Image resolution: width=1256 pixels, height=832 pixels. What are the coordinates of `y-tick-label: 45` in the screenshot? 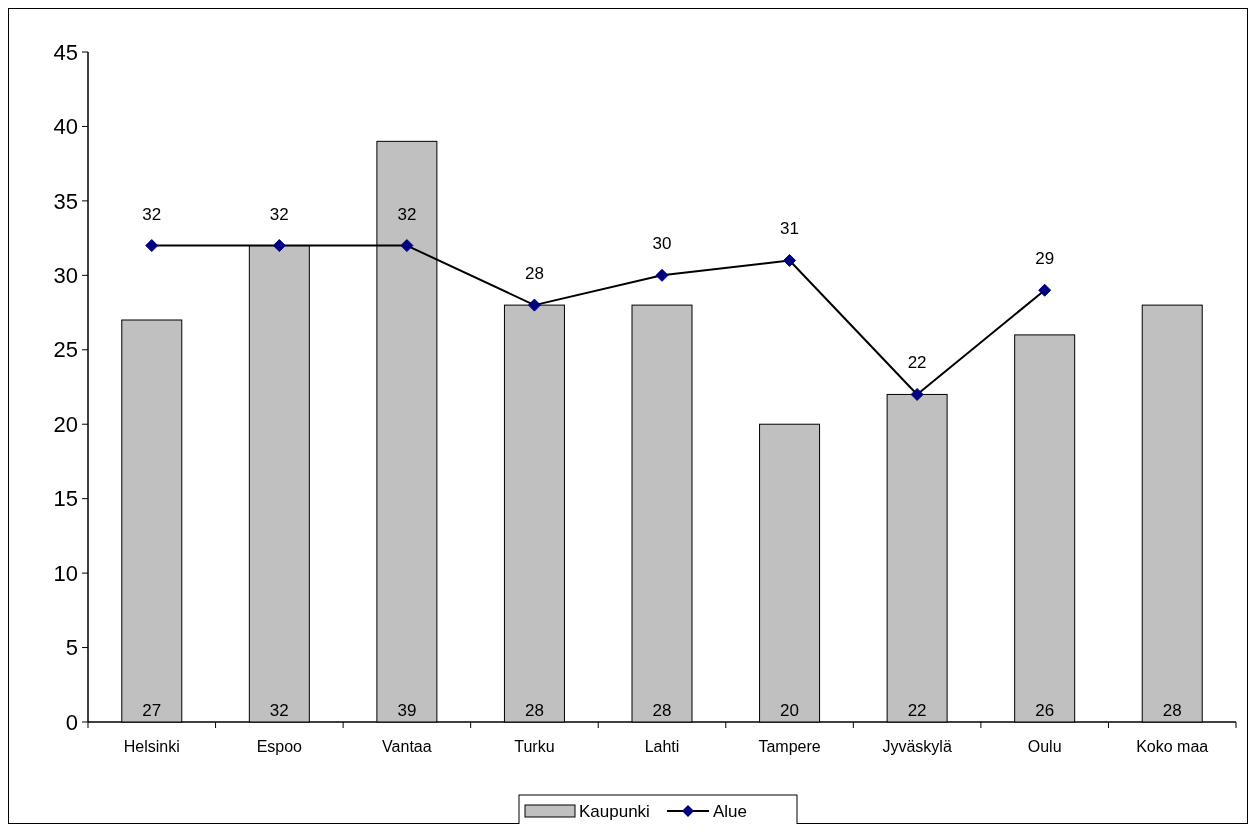 It's located at (65, 52).